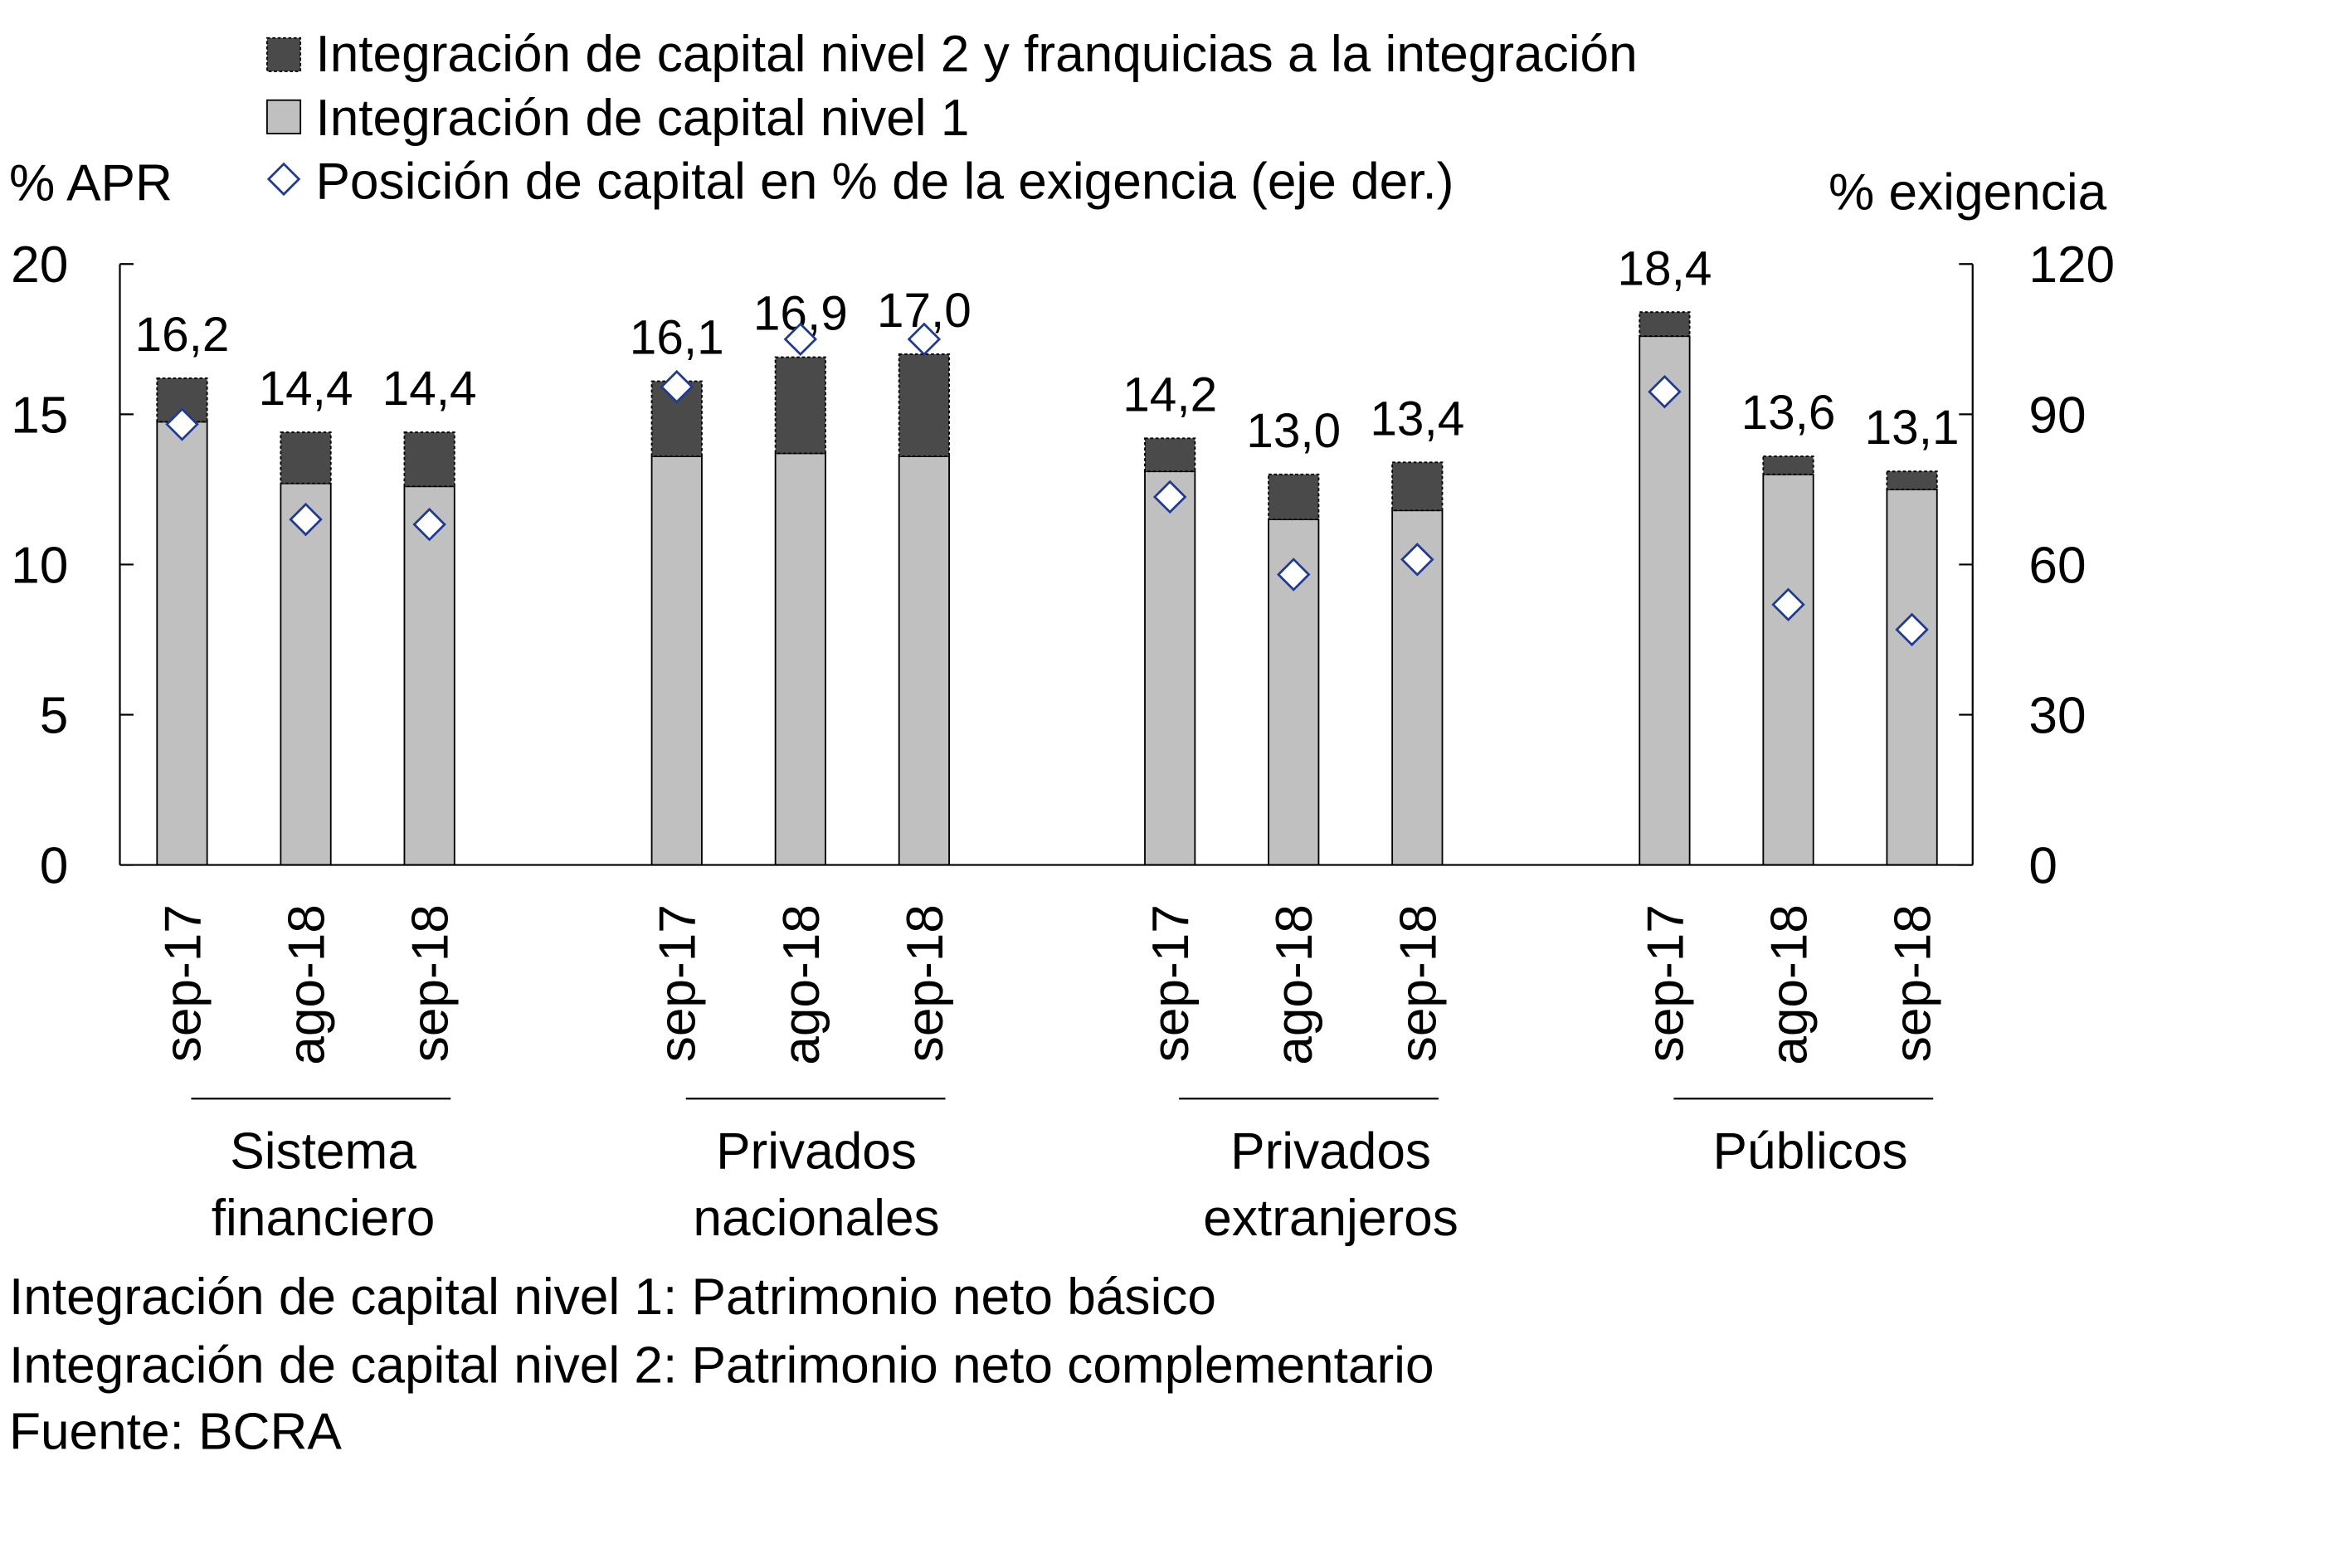 The height and width of the screenshot is (1568, 2352). What do you see at coordinates (2057, 415) in the screenshot?
I see `y-tick-label-right: 90` at bounding box center [2057, 415].